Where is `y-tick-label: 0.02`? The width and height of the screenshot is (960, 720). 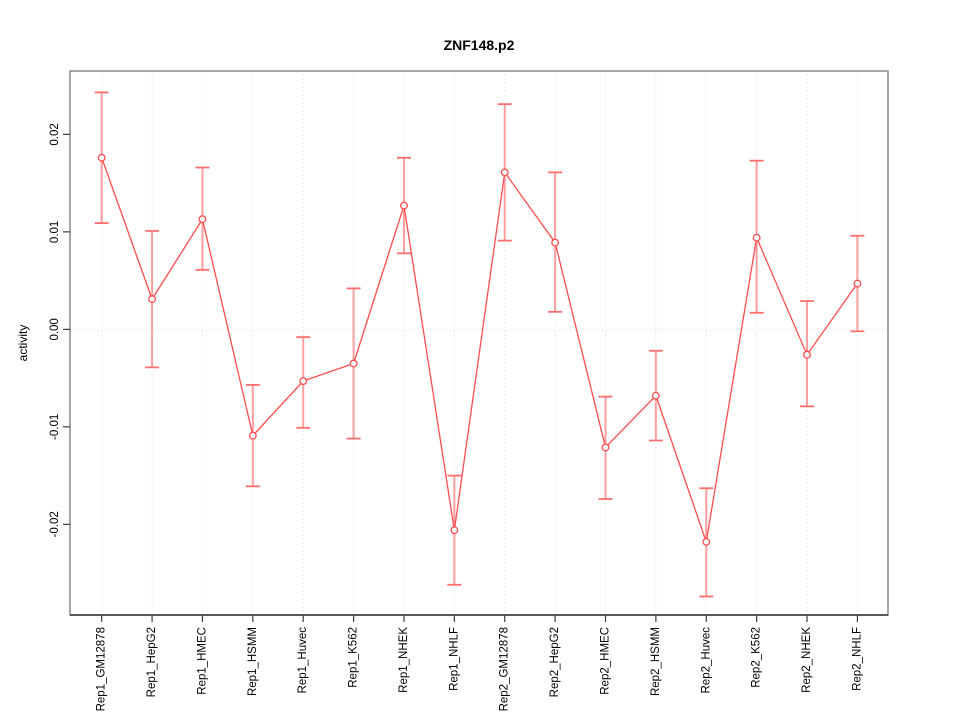 y-tick-label: 0.02 is located at coordinates (55, 134).